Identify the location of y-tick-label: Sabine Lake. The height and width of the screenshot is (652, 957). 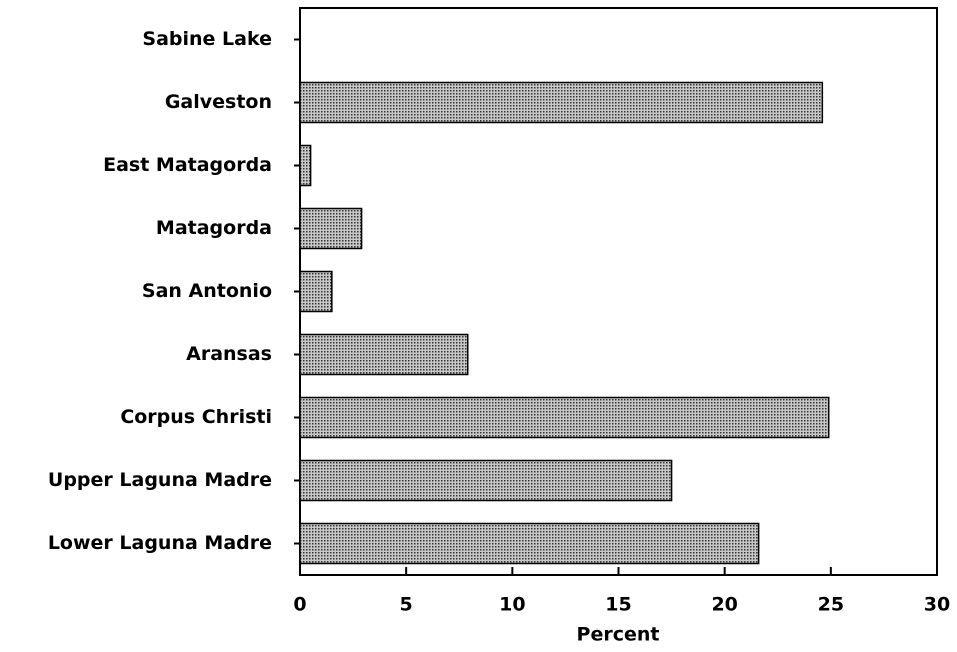
(207, 39).